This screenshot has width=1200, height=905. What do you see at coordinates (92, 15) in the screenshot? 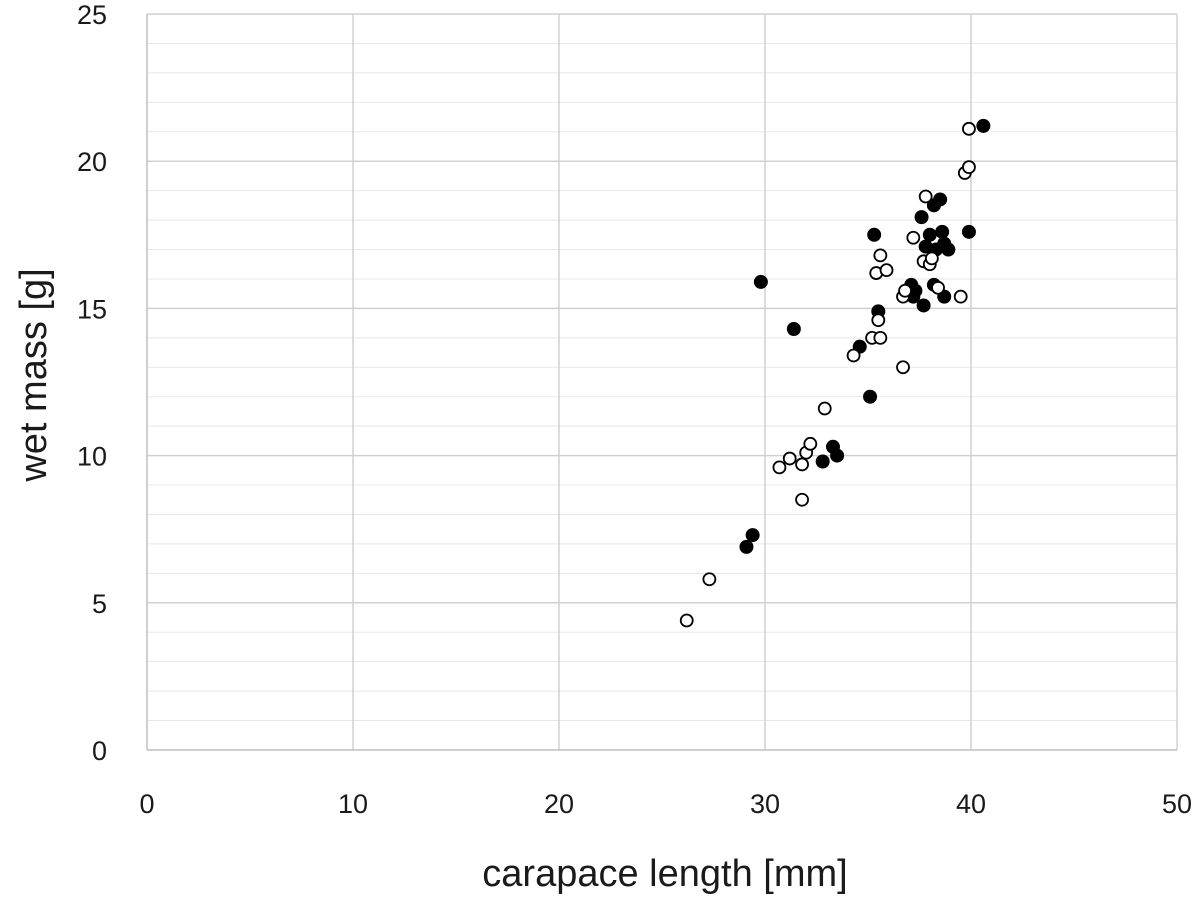
I see `y-tick-label: 25` at bounding box center [92, 15].